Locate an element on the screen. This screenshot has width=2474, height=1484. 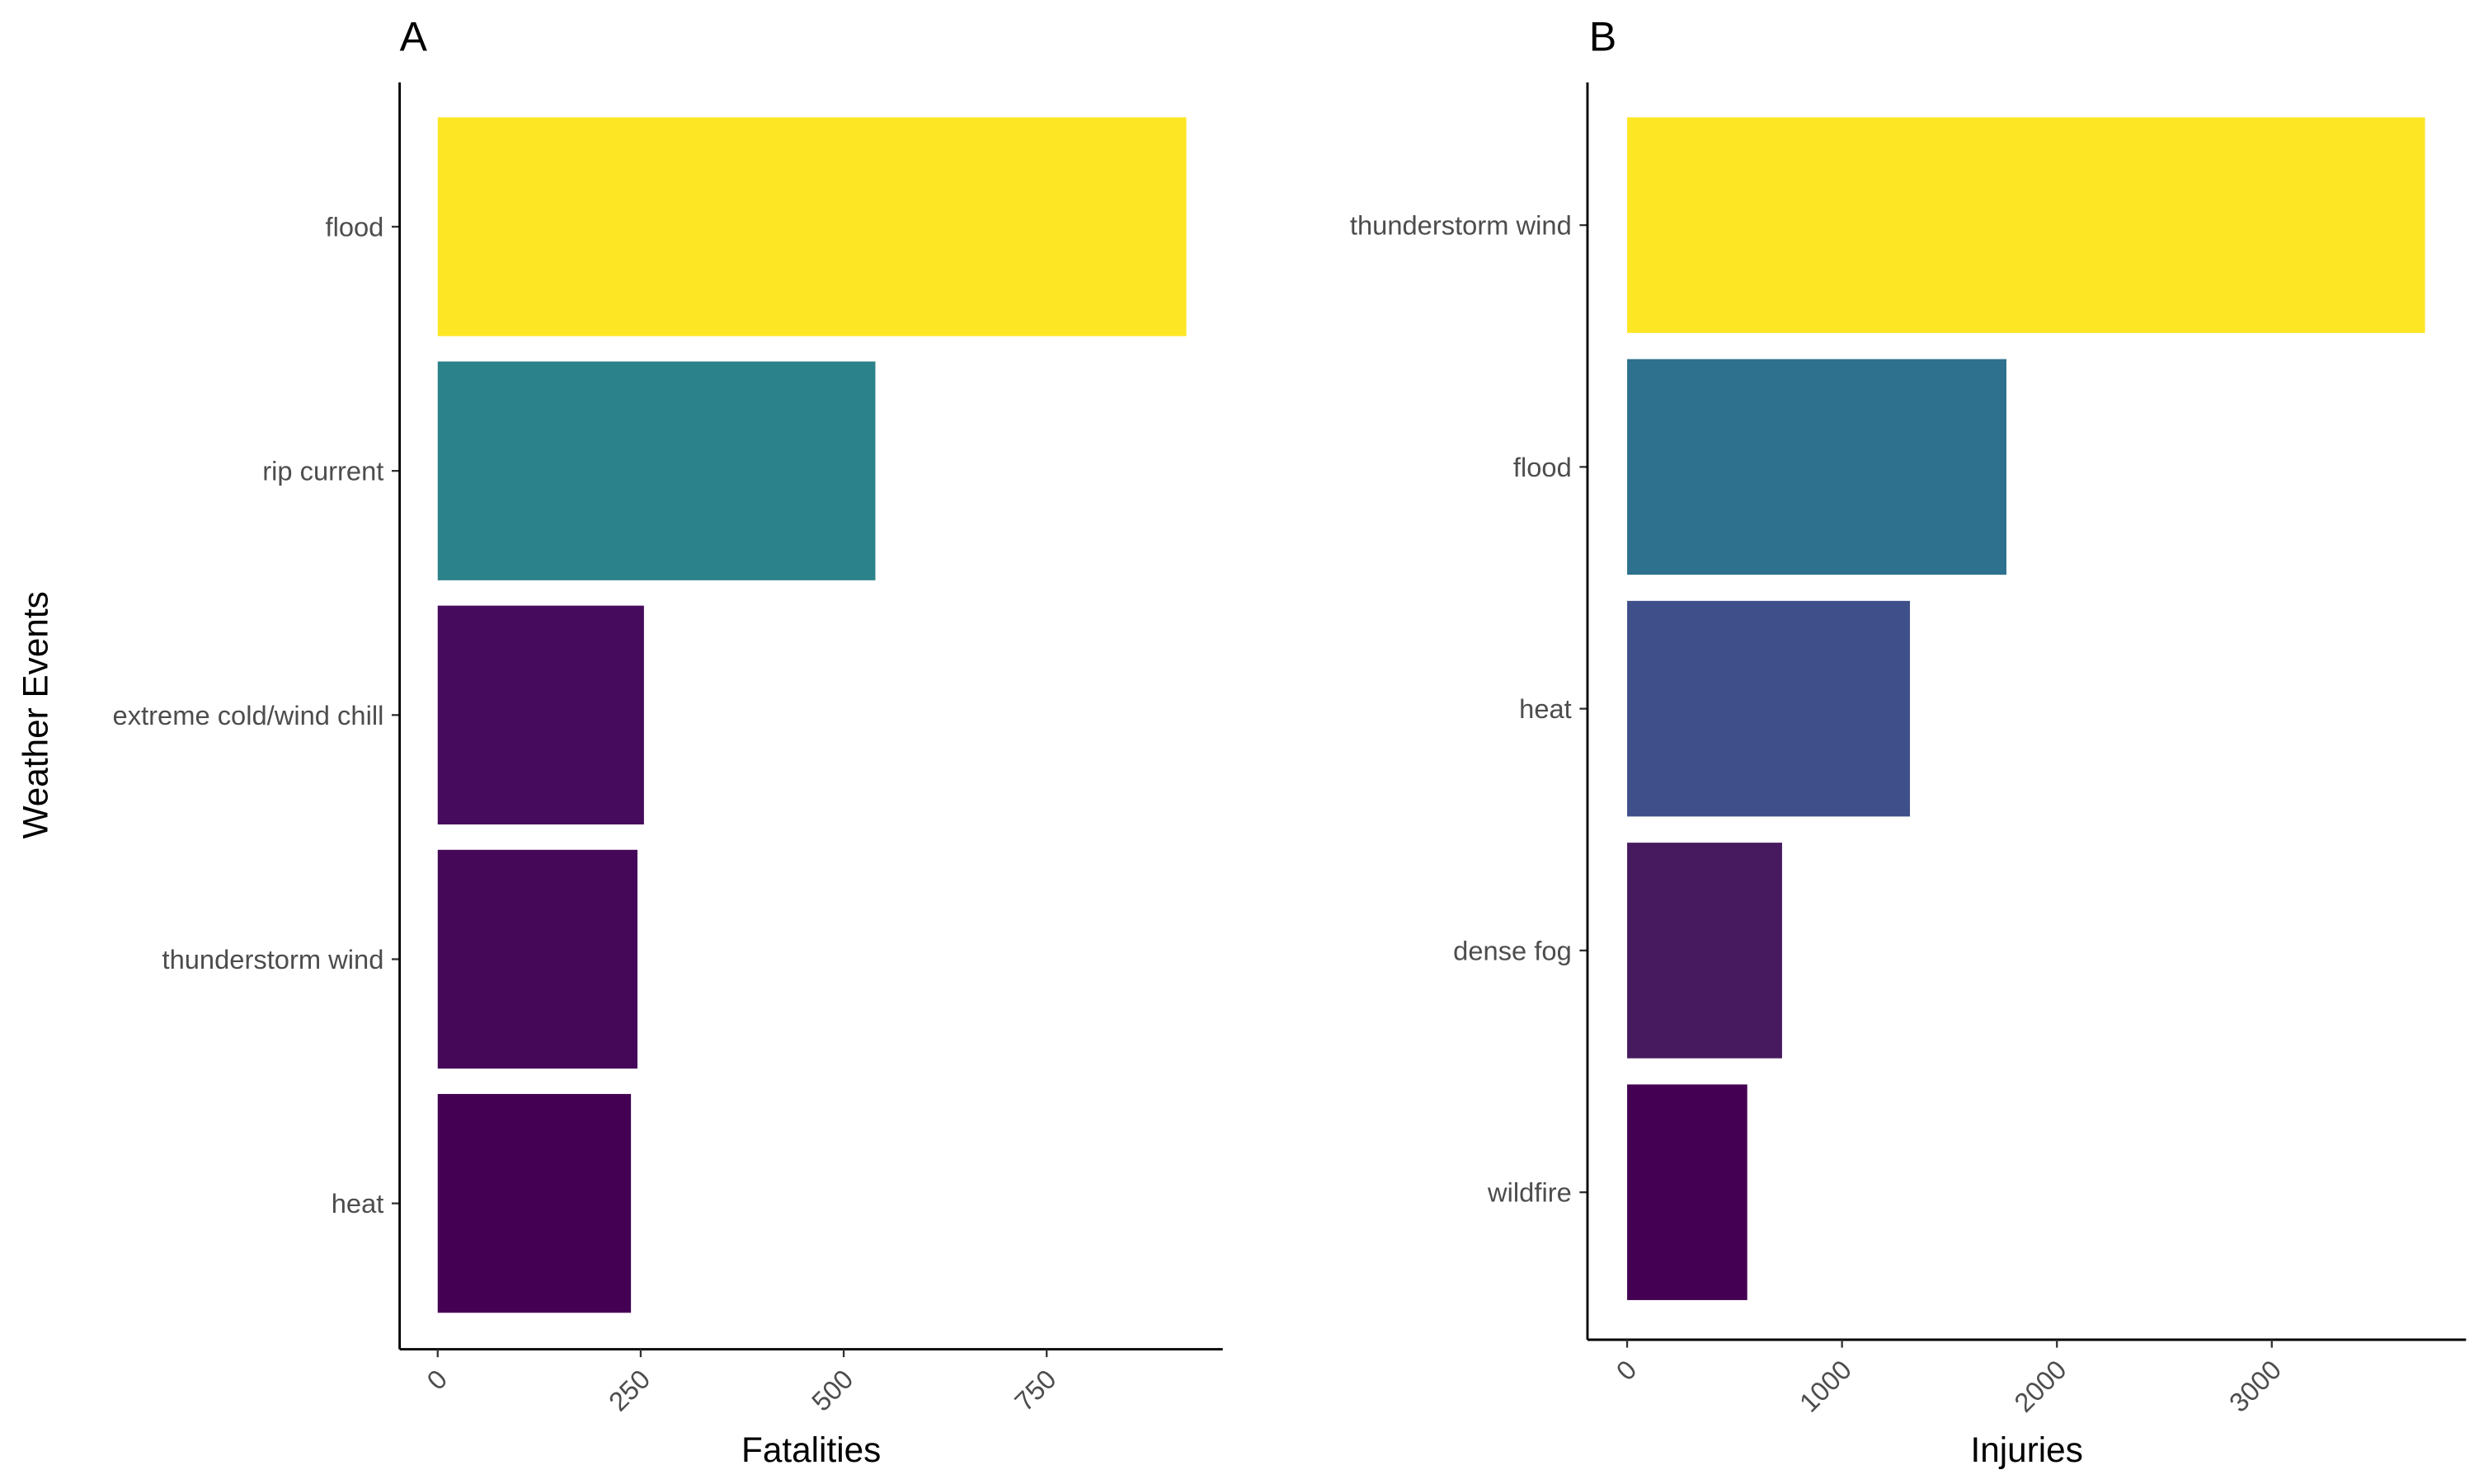
y-tick-label: rip current is located at coordinates (322, 471).